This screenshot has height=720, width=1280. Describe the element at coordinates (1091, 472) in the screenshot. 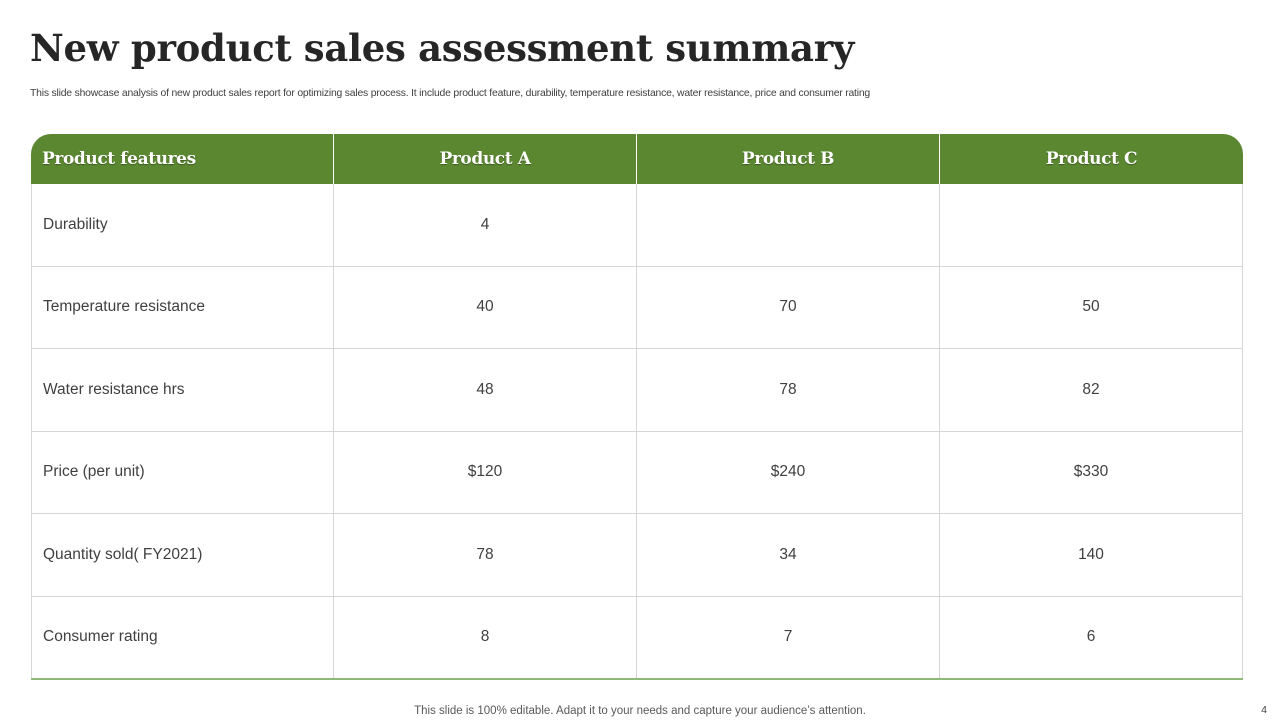

I see `product-c-value: $330` at that location.